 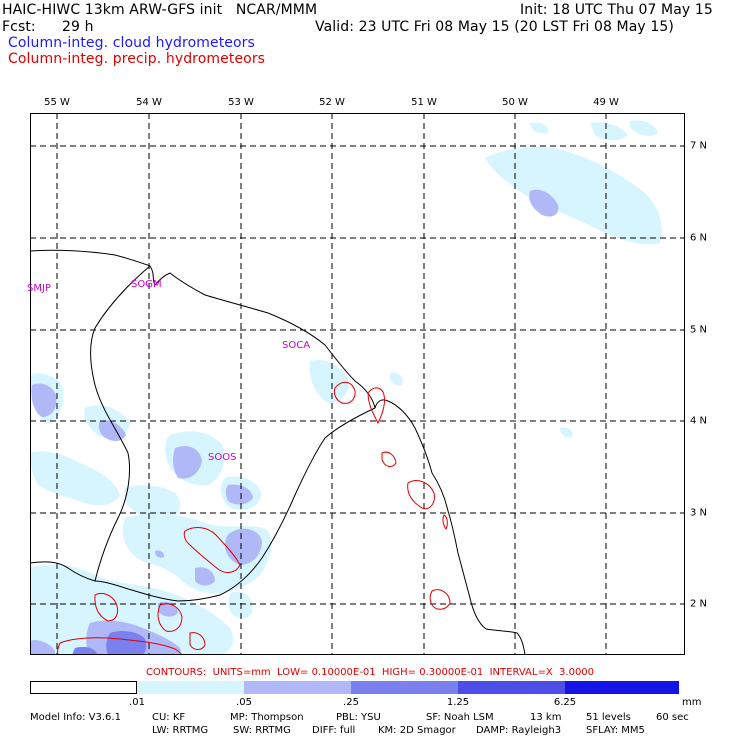 What do you see at coordinates (565, 702) in the screenshot?
I see `legend-tick-4: 6.25` at bounding box center [565, 702].